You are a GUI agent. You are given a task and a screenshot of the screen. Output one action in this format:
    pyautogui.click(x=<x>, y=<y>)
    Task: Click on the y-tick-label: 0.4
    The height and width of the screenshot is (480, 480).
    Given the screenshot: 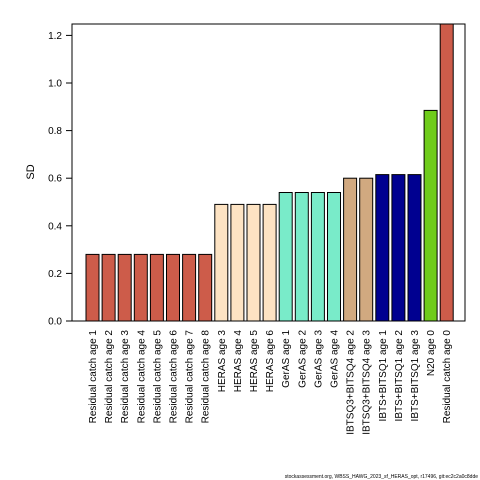 What is the action you would take?
    pyautogui.click(x=55, y=226)
    